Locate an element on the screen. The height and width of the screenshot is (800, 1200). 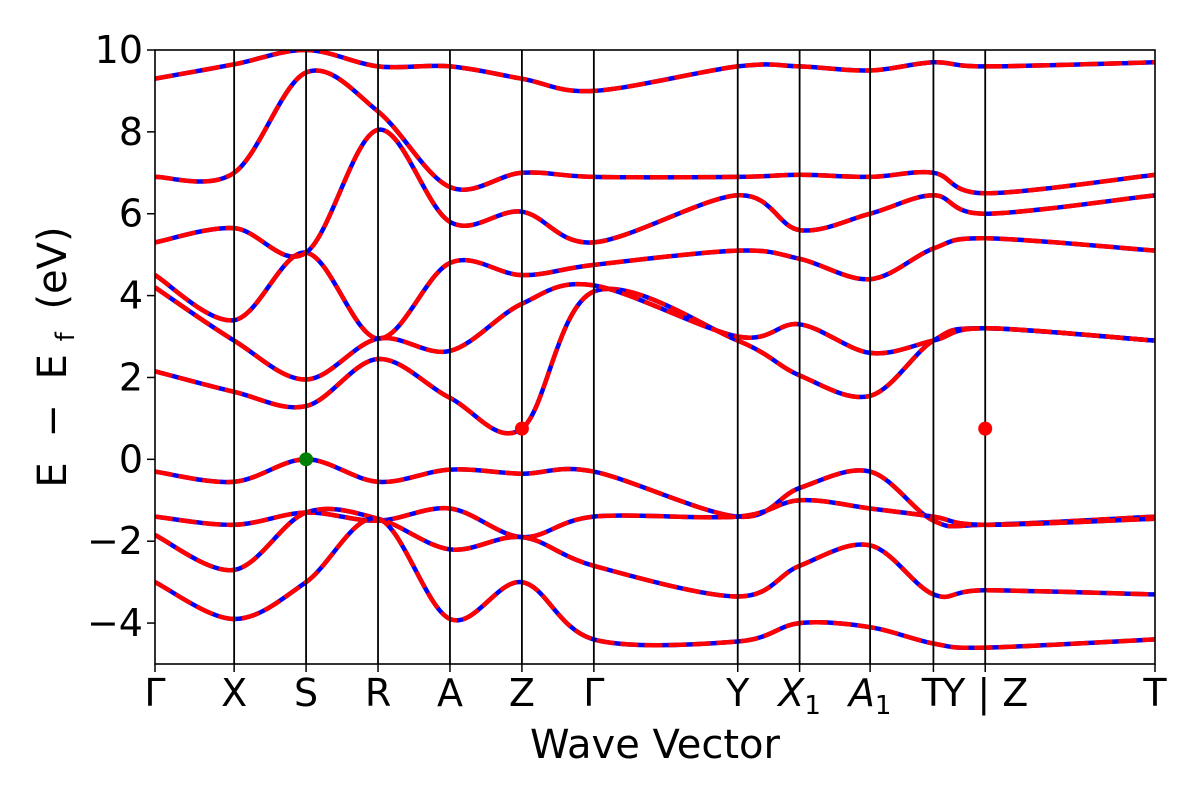
y-tick-label-7: −4 is located at coordinates (115, 623).